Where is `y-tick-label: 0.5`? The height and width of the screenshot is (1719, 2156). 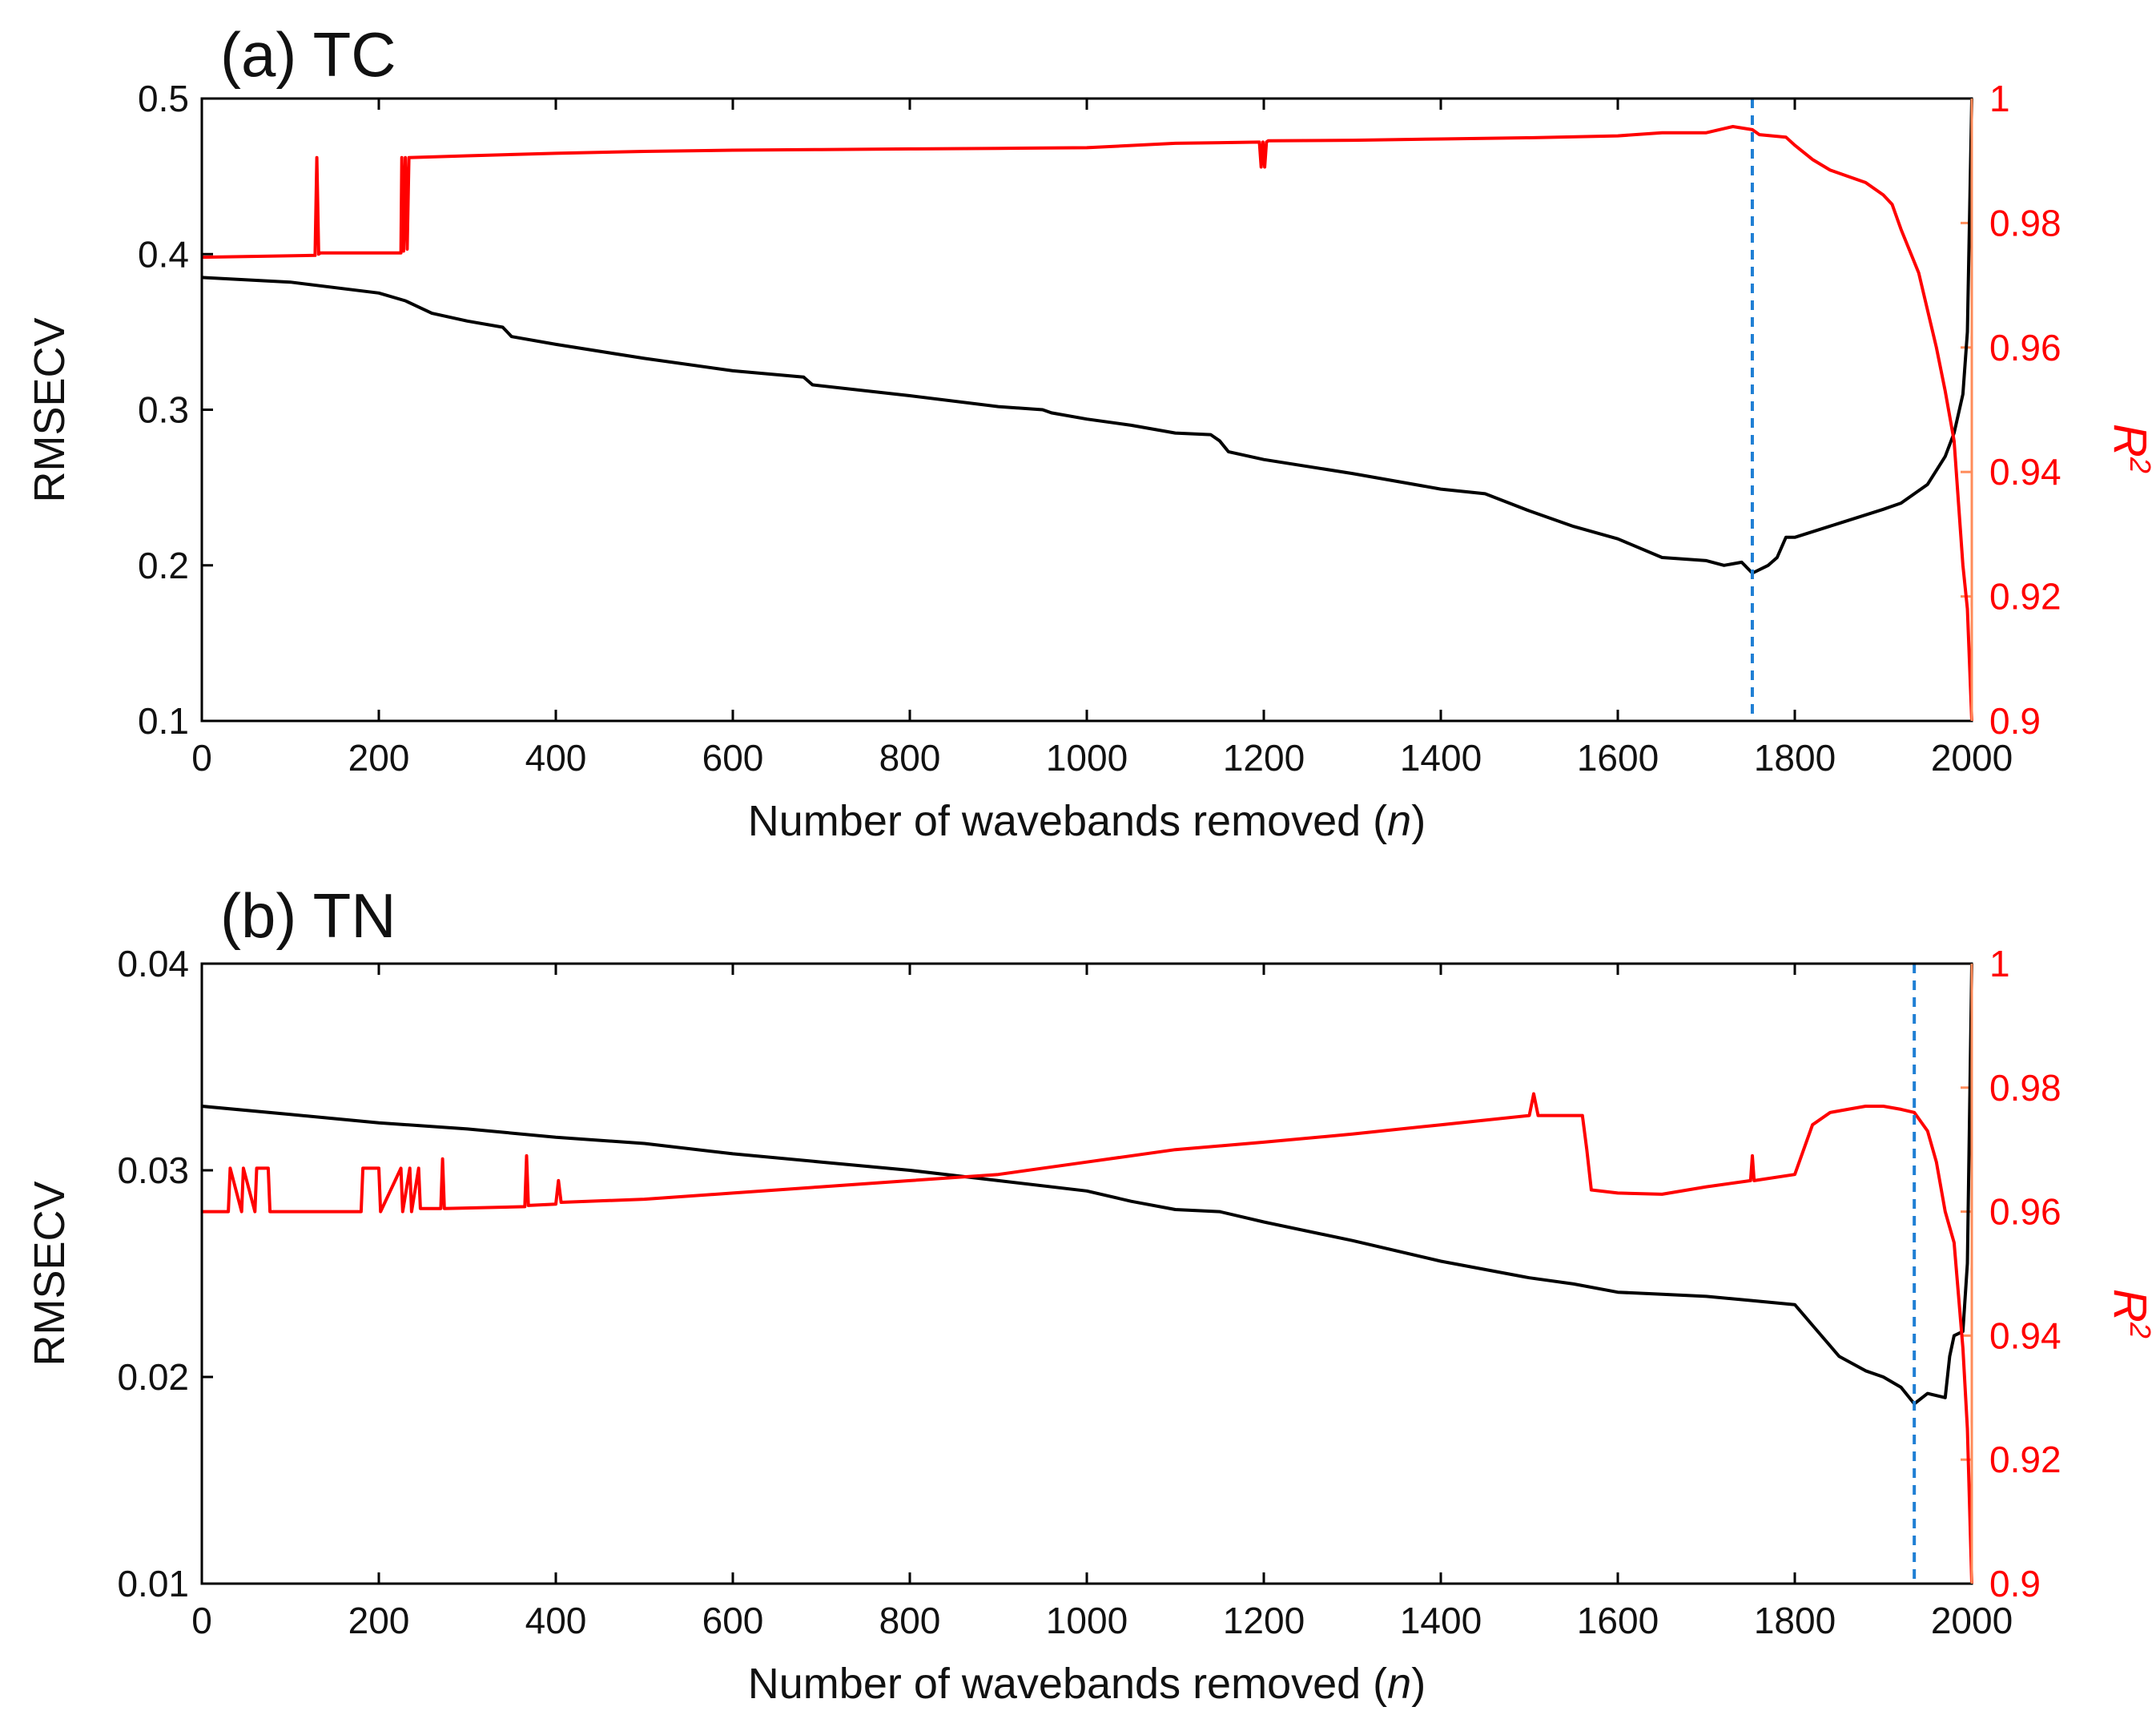 y-tick-label: 0.5 is located at coordinates (163, 99).